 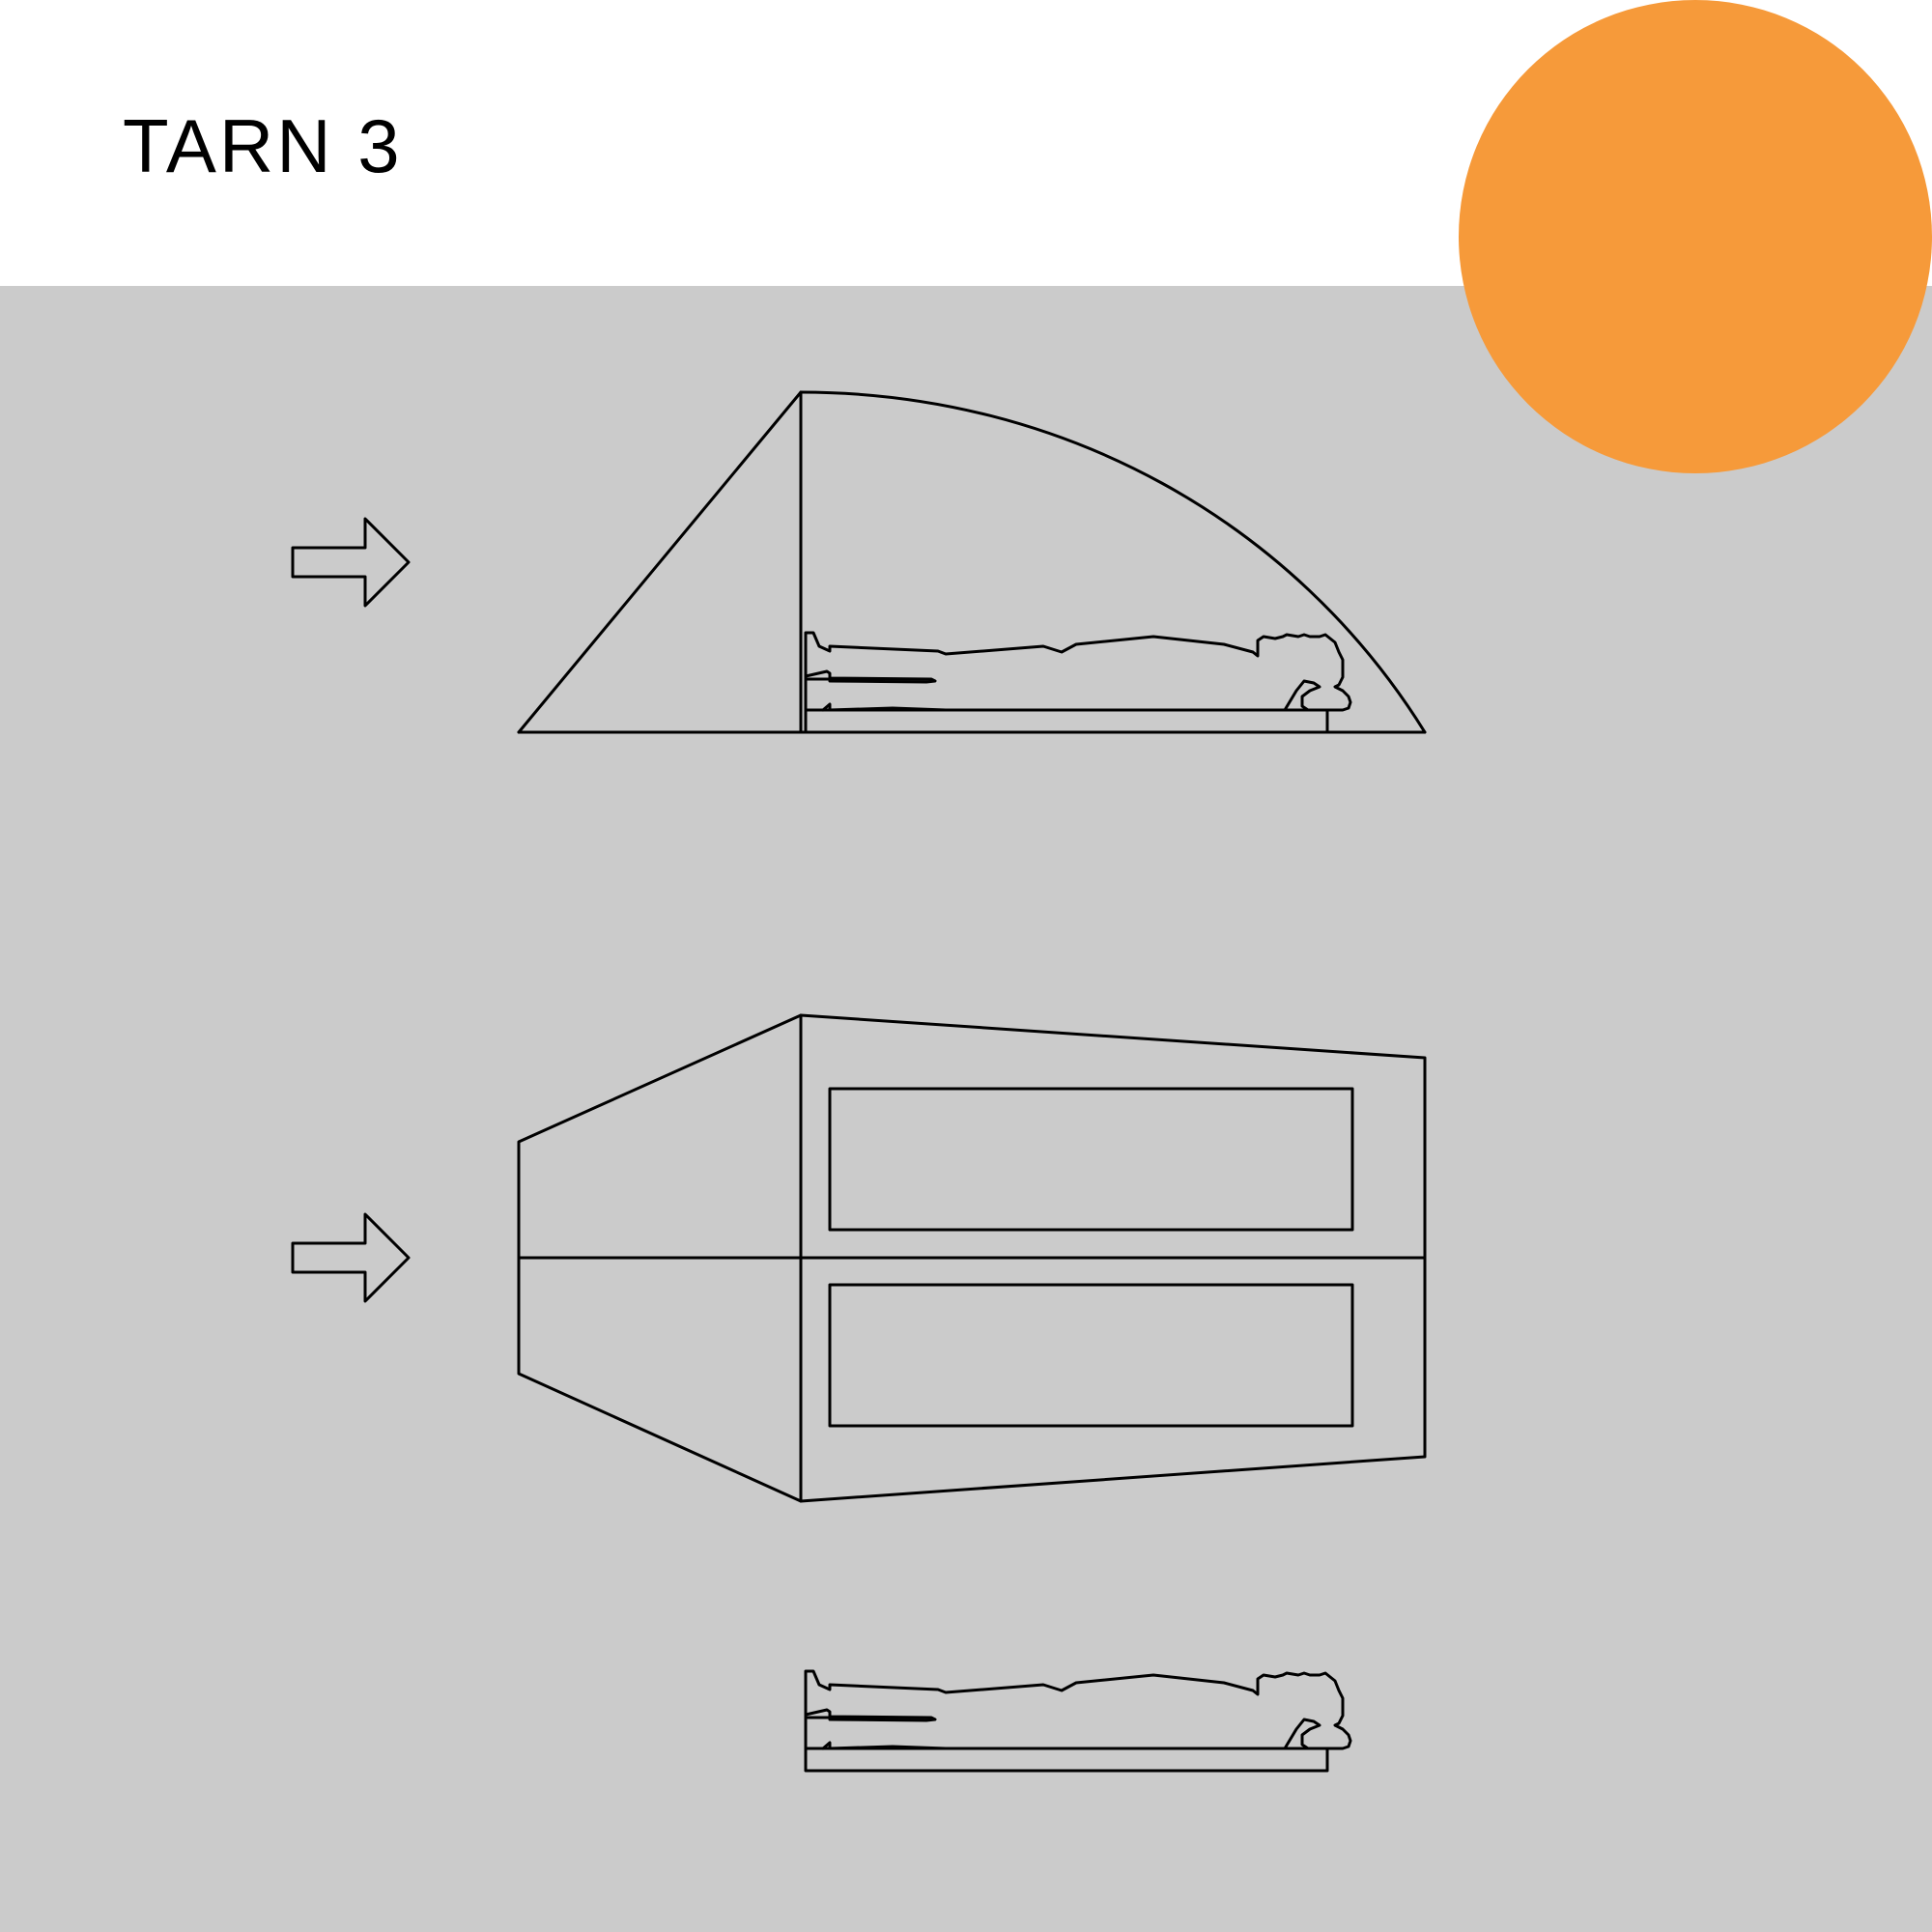 I want to click on tent-canopy-arc, so click(x=1113, y=562).